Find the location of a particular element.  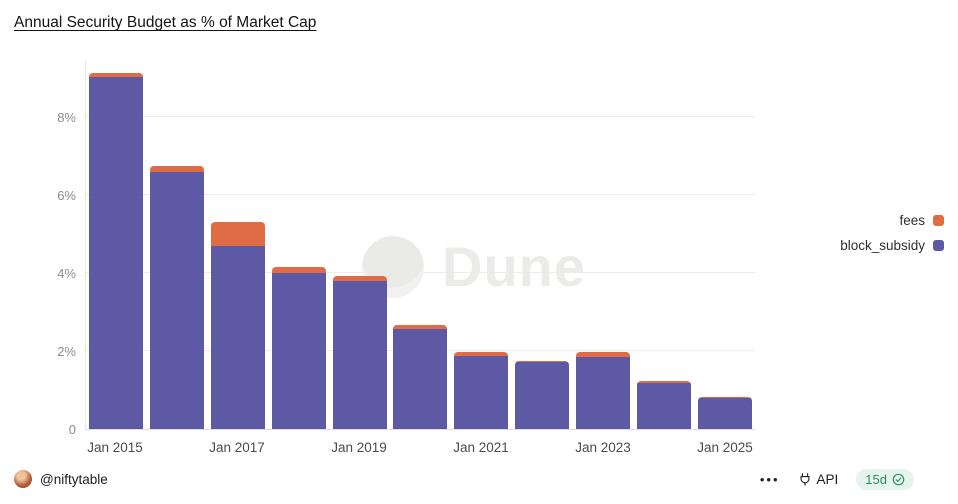

legend-item-block_subsidy: block_subsidy is located at coordinates (892, 245).